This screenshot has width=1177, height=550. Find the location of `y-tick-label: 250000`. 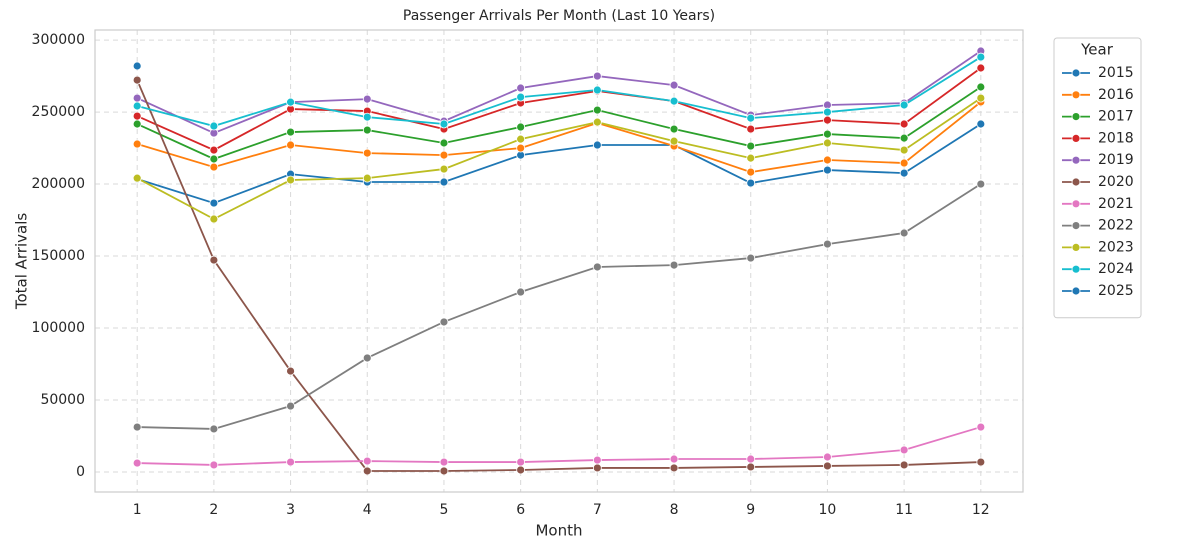

y-tick-label: 250000 is located at coordinates (58, 112).